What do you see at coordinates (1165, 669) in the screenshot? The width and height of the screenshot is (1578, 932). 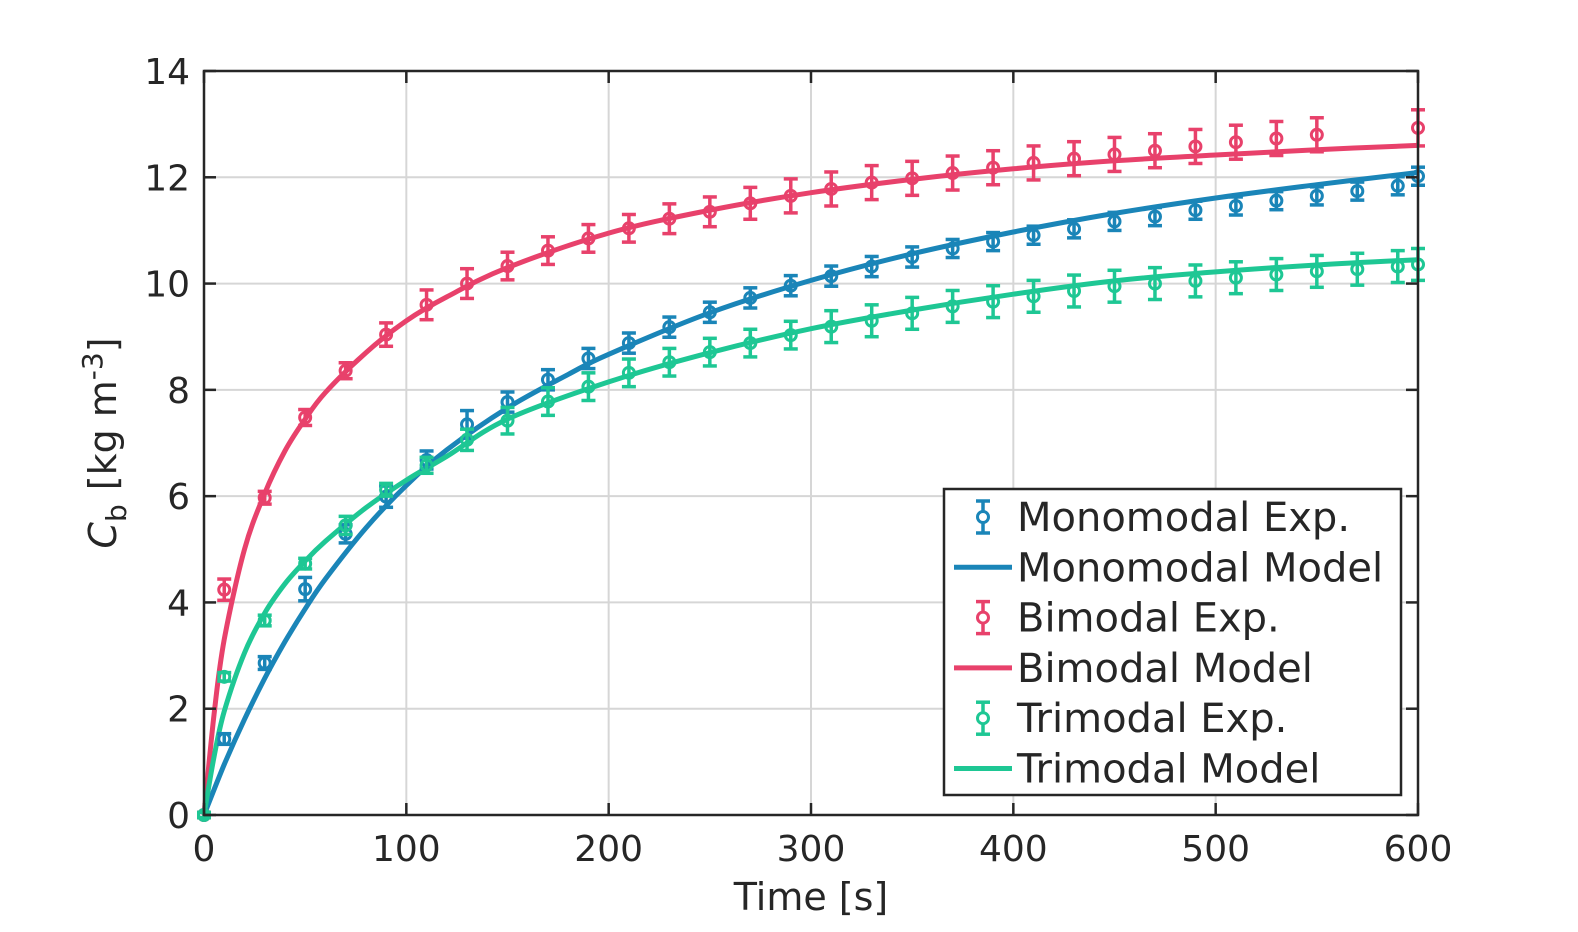 I see `legend-label: Bimodal Model` at bounding box center [1165, 669].